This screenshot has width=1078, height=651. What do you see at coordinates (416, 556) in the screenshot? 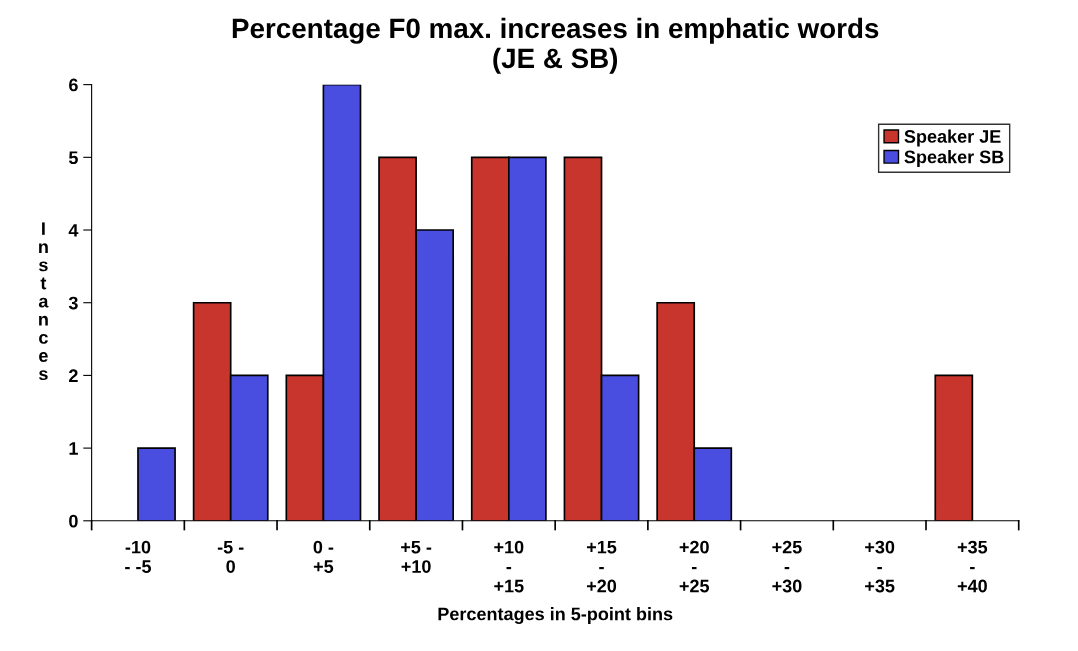
I see `x-tick-label: +5 - +10` at bounding box center [416, 556].